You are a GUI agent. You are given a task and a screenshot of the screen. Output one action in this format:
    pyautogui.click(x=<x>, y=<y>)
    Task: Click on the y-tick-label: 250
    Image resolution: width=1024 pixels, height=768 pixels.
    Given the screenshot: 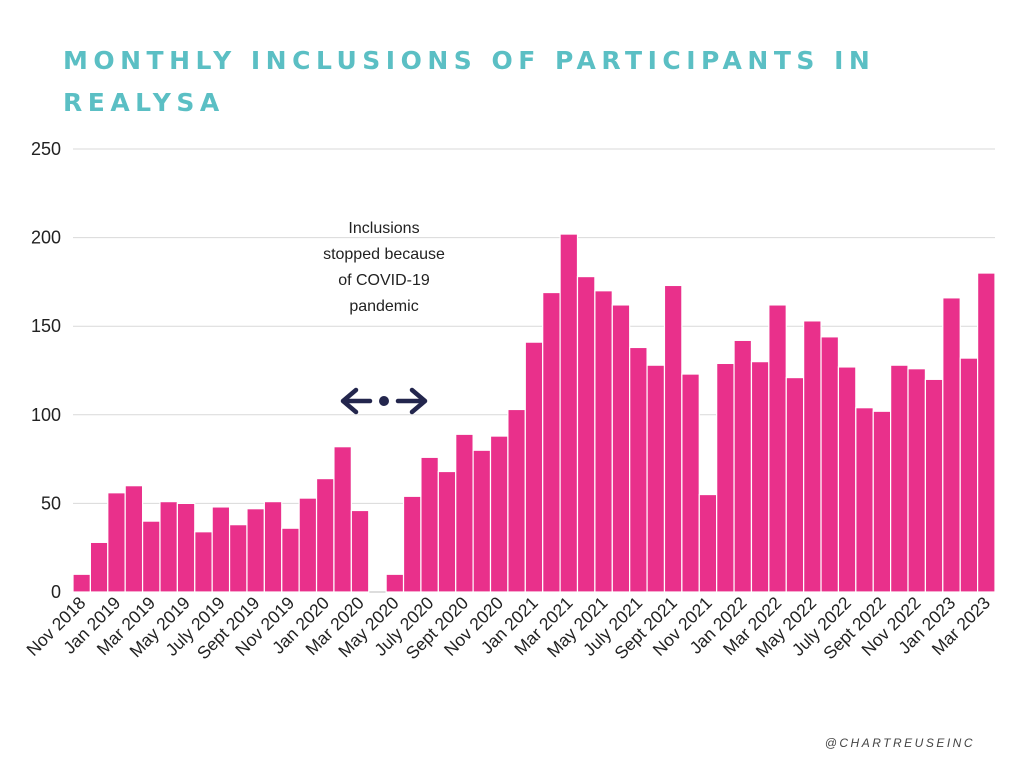 What is the action you would take?
    pyautogui.click(x=46, y=149)
    